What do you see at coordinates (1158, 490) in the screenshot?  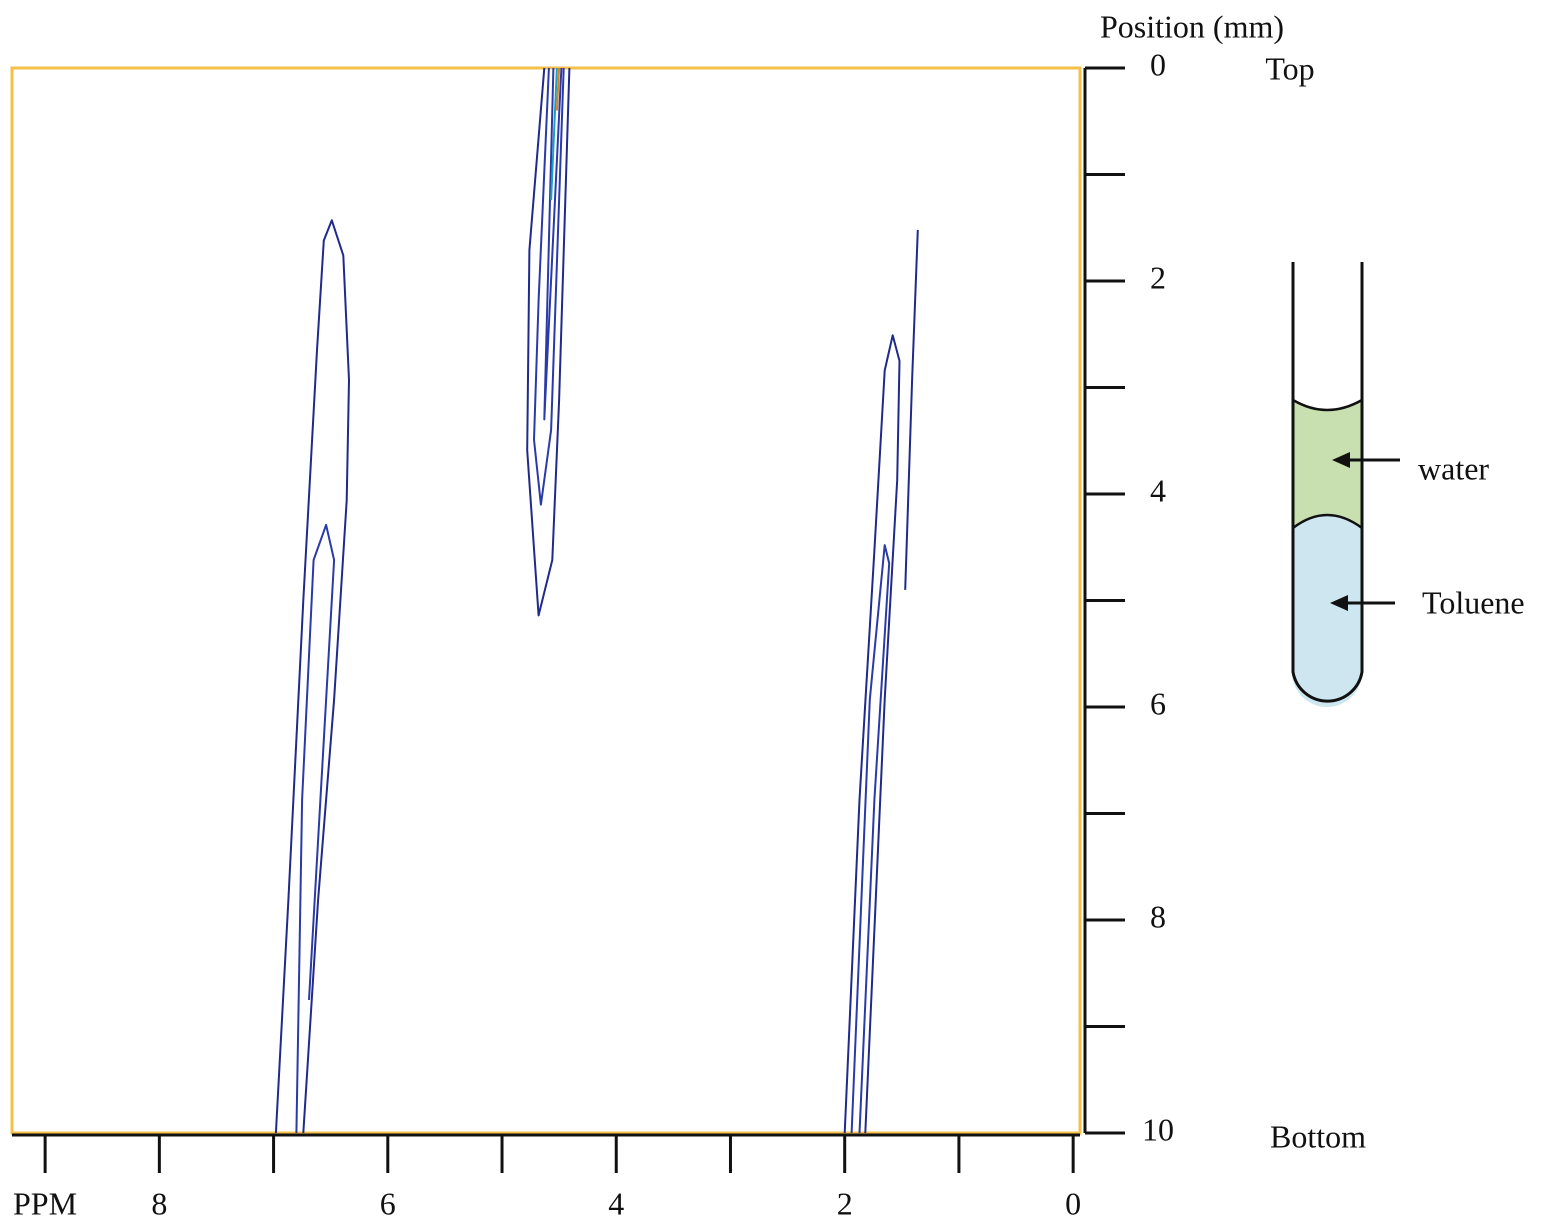 I see `y-tick-label: 4` at bounding box center [1158, 490].